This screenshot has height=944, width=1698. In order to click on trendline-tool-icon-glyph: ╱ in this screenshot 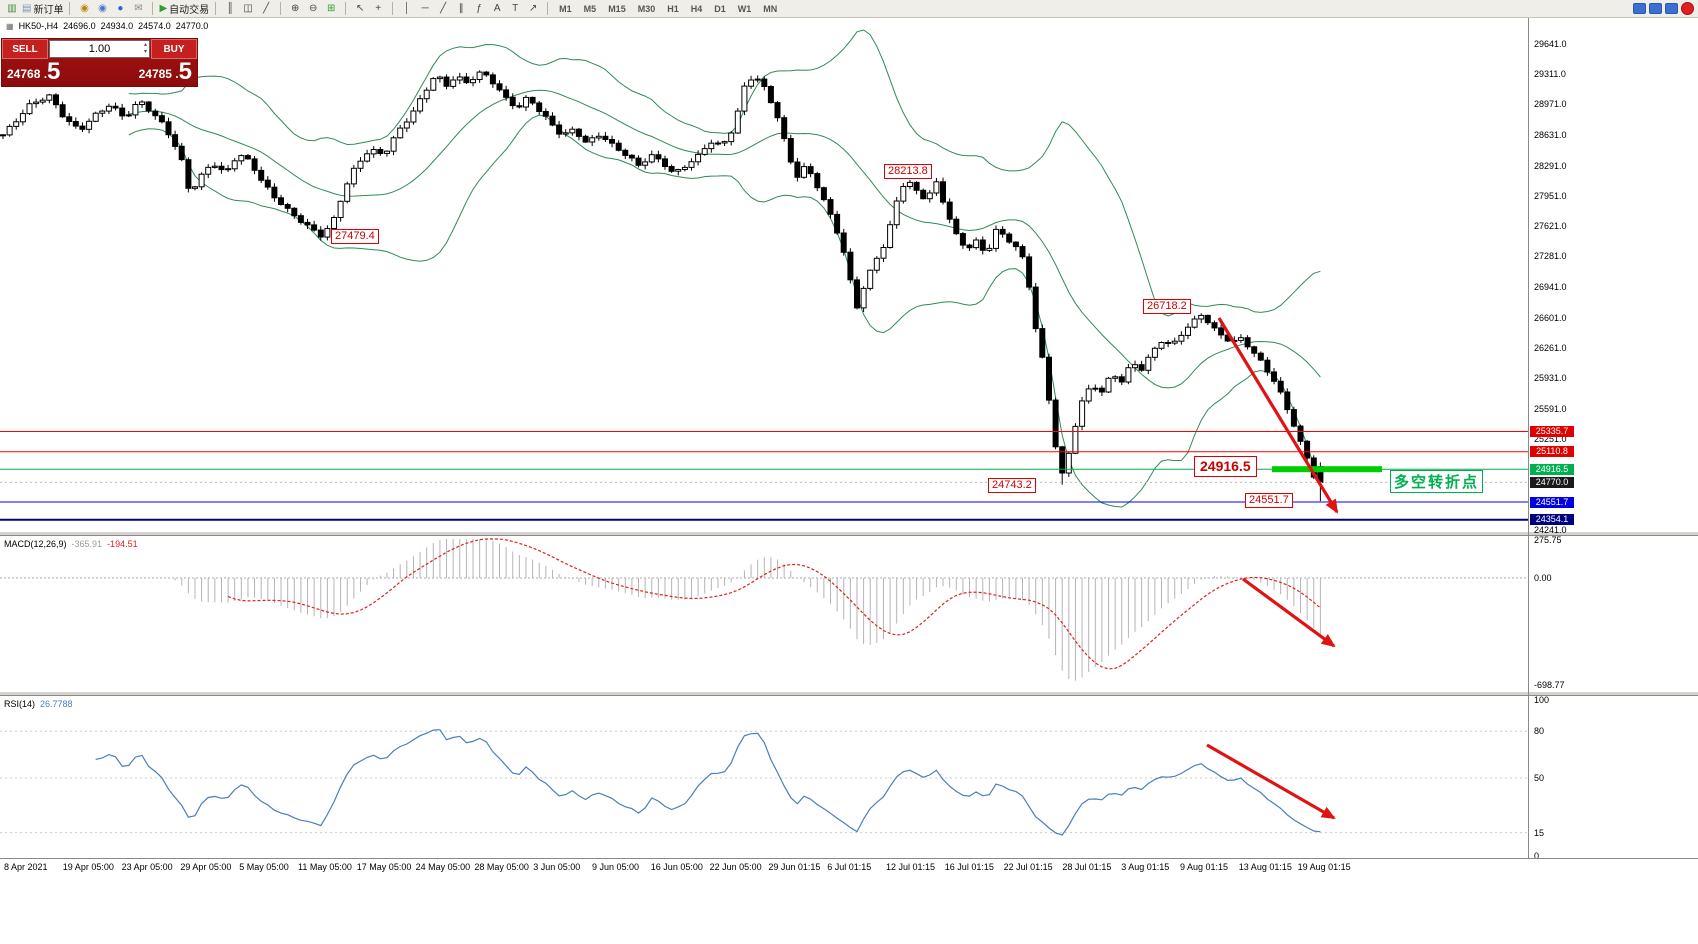, I will do `click(443, 8)`.